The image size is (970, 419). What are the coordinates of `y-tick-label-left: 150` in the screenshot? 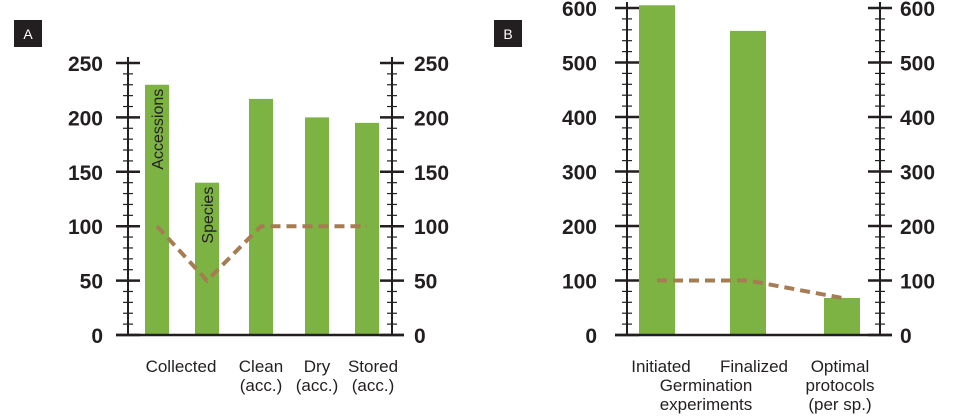 It's located at (85, 173).